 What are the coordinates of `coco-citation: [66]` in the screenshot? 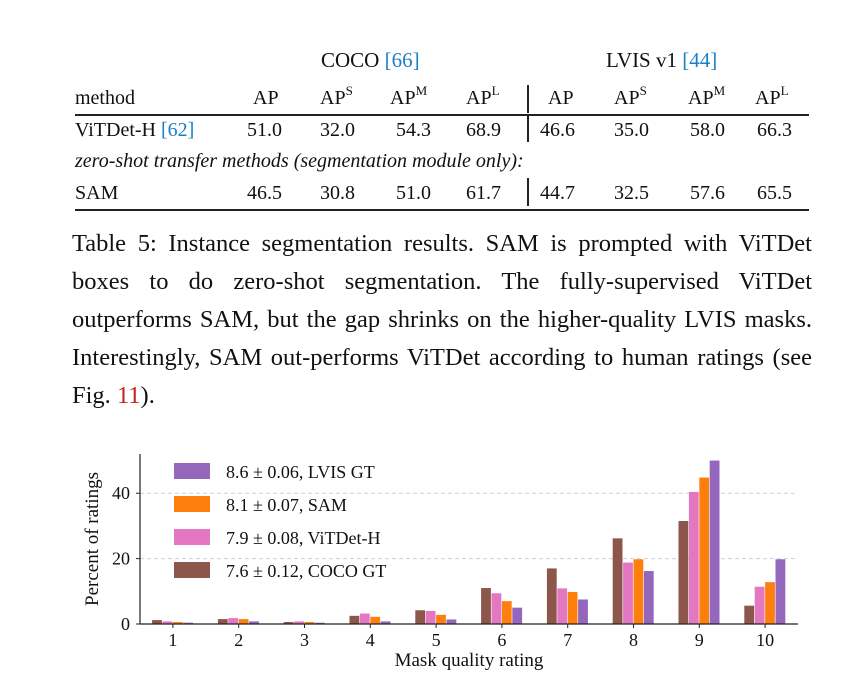 It's located at (402, 60).